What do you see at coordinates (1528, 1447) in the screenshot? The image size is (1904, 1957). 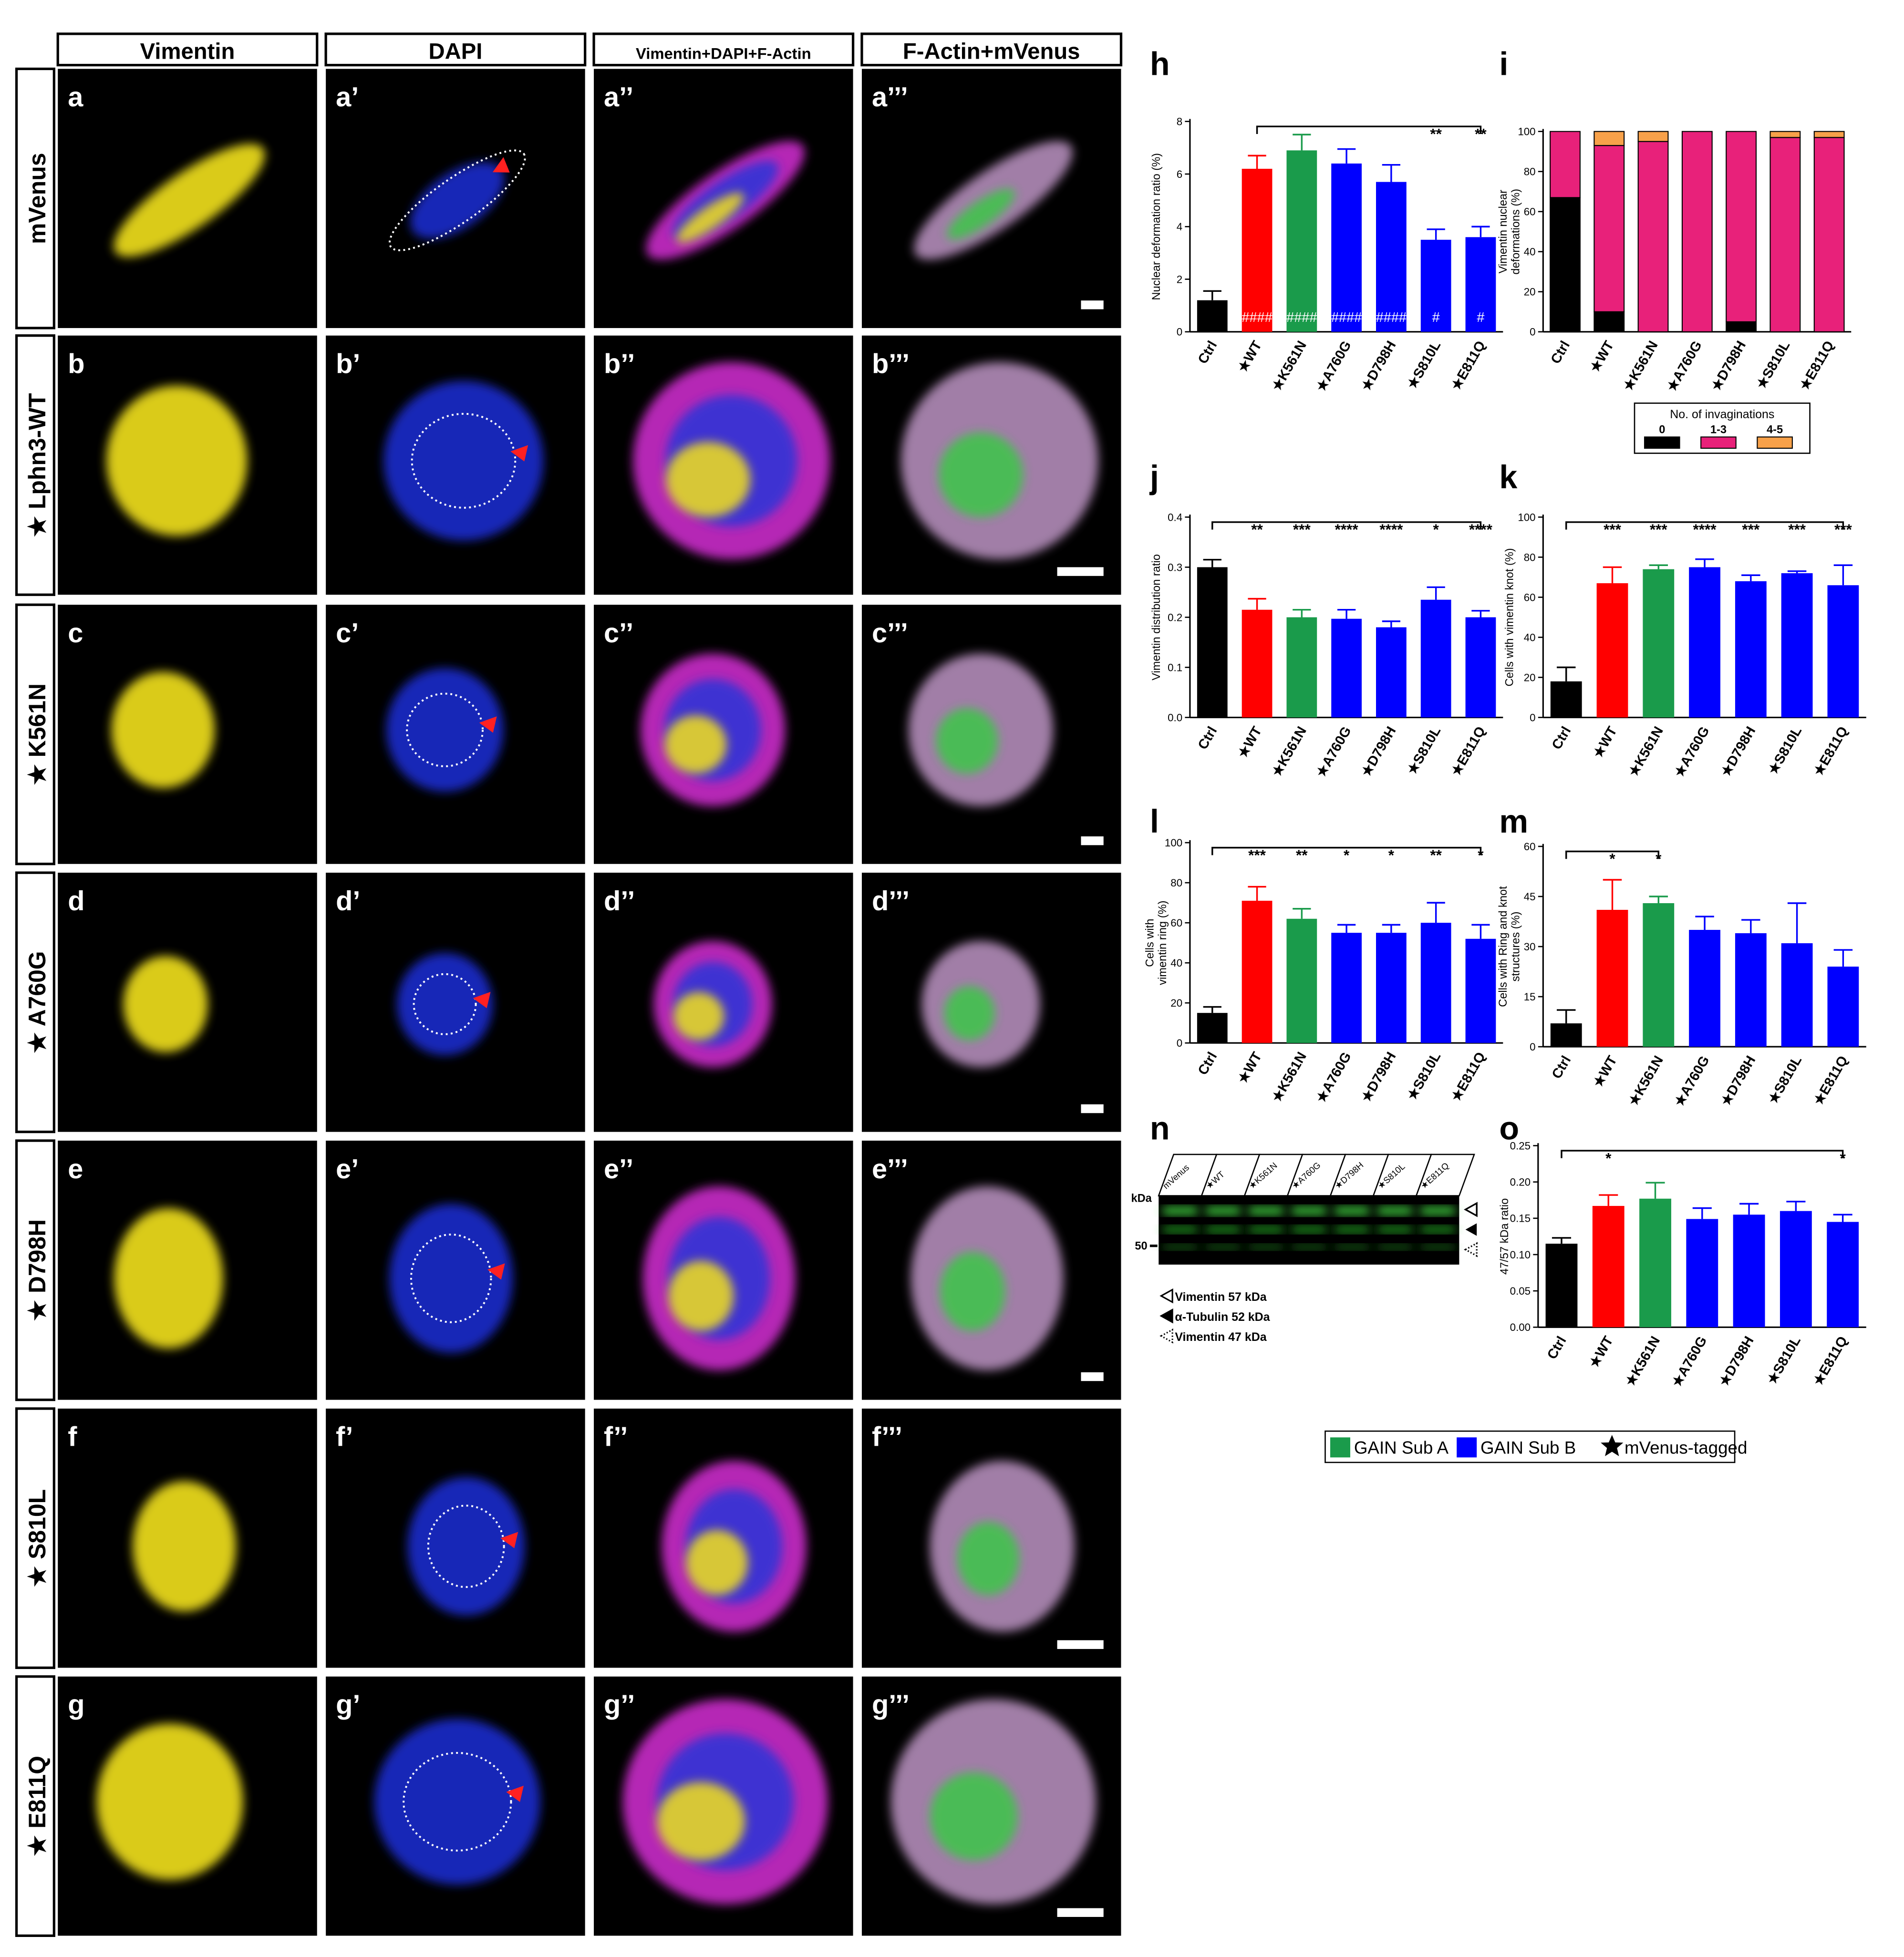 I see `legend-label: GAIN Sub B` at bounding box center [1528, 1447].